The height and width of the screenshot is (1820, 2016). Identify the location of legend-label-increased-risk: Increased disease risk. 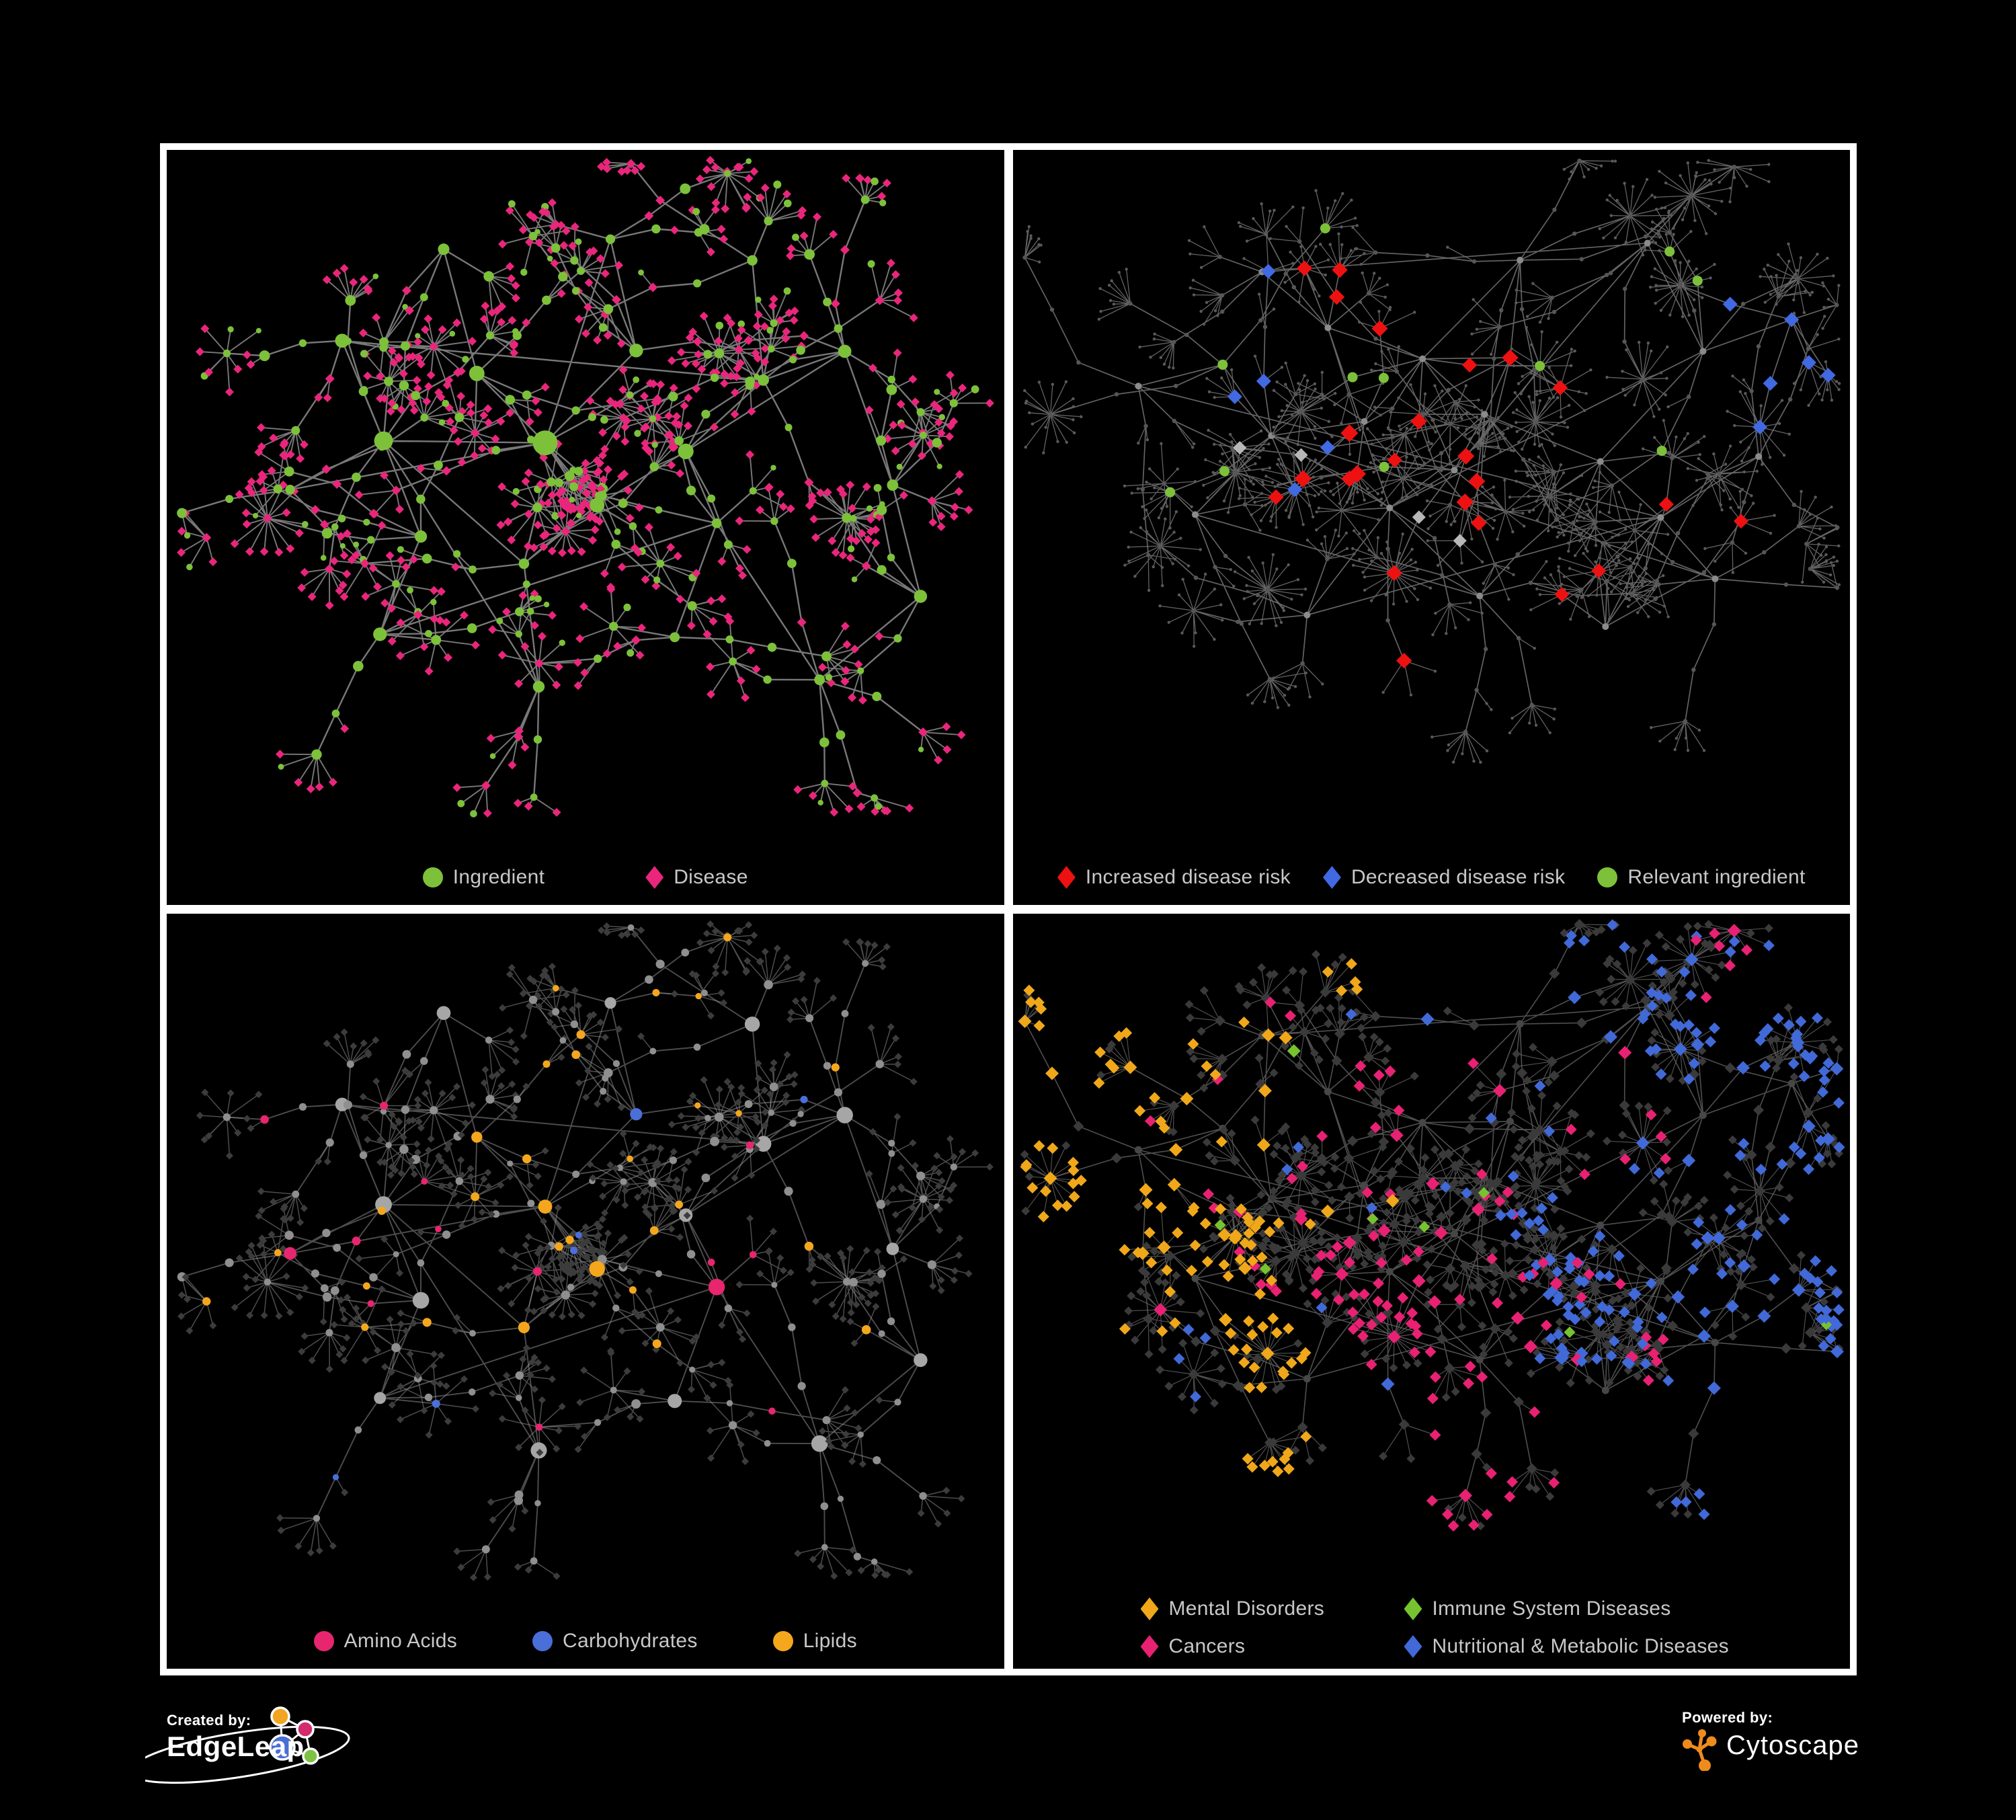
(1188, 877).